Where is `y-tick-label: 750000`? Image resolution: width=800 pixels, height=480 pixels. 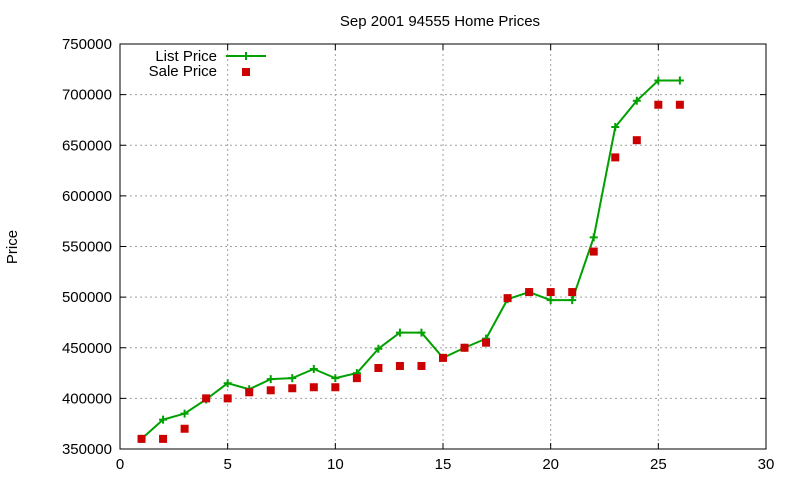
y-tick-label: 750000 is located at coordinates (87, 44).